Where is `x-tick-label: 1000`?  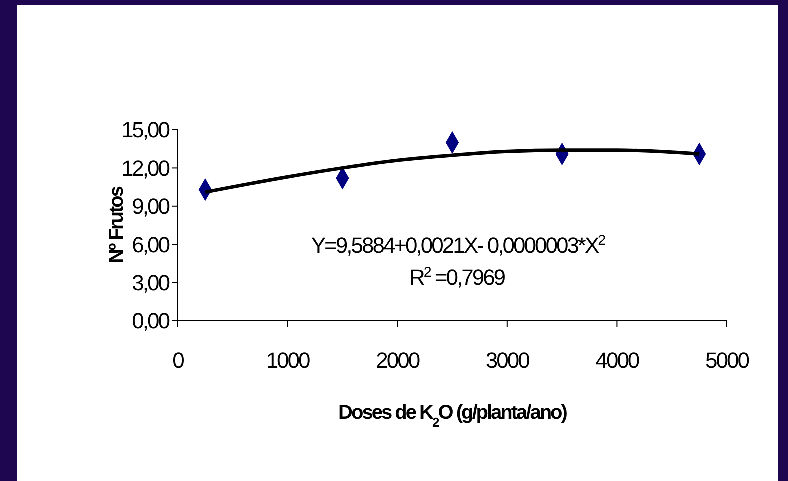
x-tick-label: 1000 is located at coordinates (288, 360).